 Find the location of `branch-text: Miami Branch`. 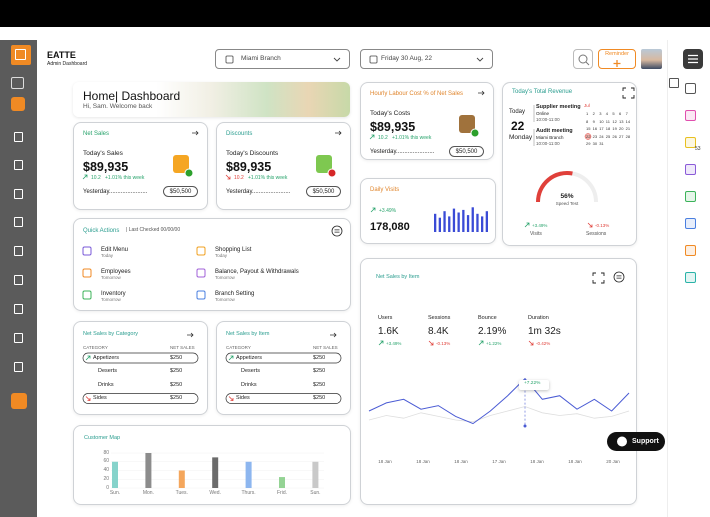

branch-text: Miami Branch is located at coordinates (261, 58).